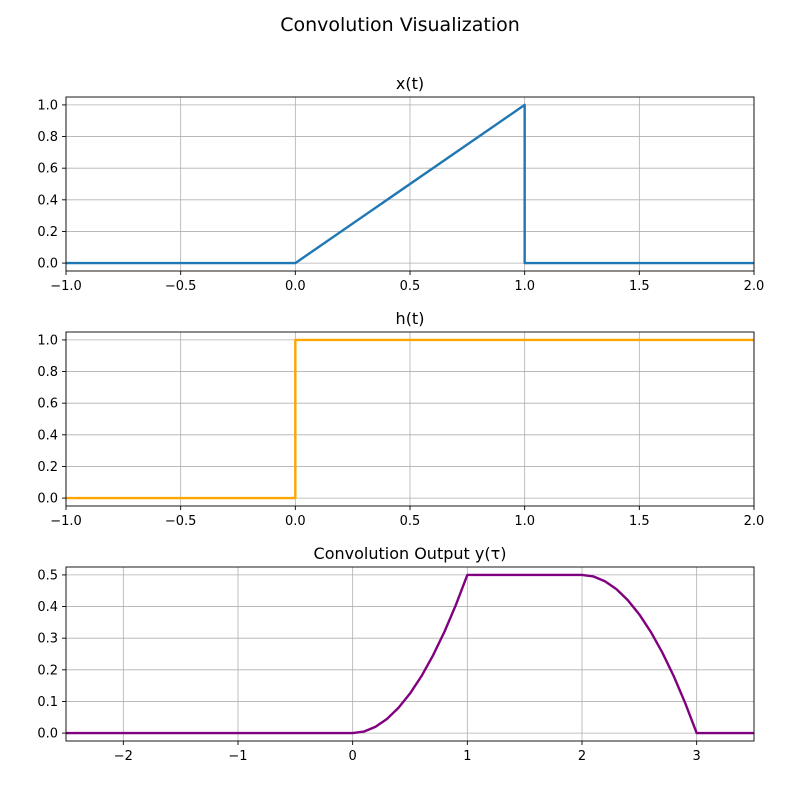 This screenshot has height=800, width=800. Describe the element at coordinates (697, 756) in the screenshot. I see `x-tick-label: 3` at that location.